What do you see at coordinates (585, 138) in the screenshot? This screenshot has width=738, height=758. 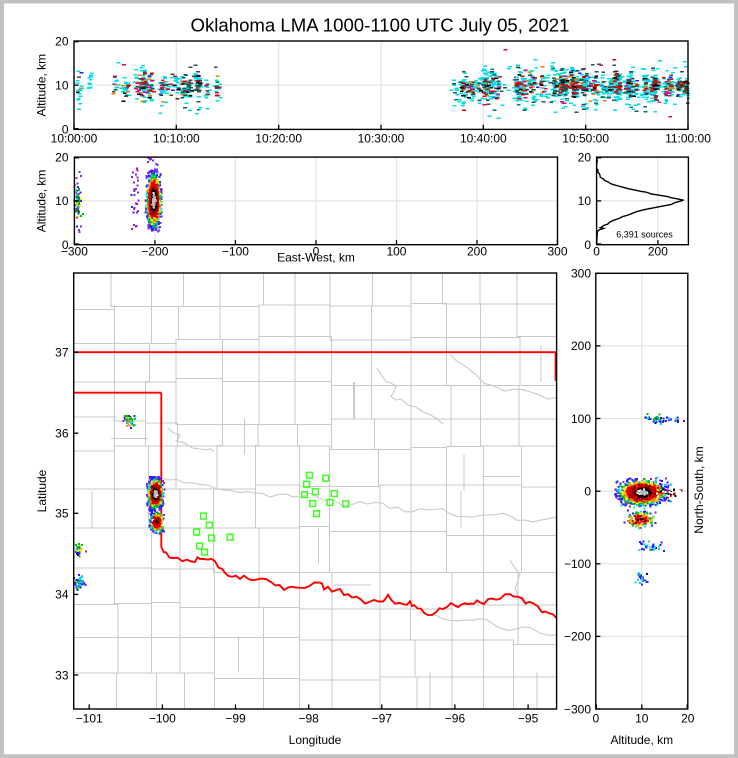 I see `svg-text: 10:50:00` at bounding box center [585, 138].